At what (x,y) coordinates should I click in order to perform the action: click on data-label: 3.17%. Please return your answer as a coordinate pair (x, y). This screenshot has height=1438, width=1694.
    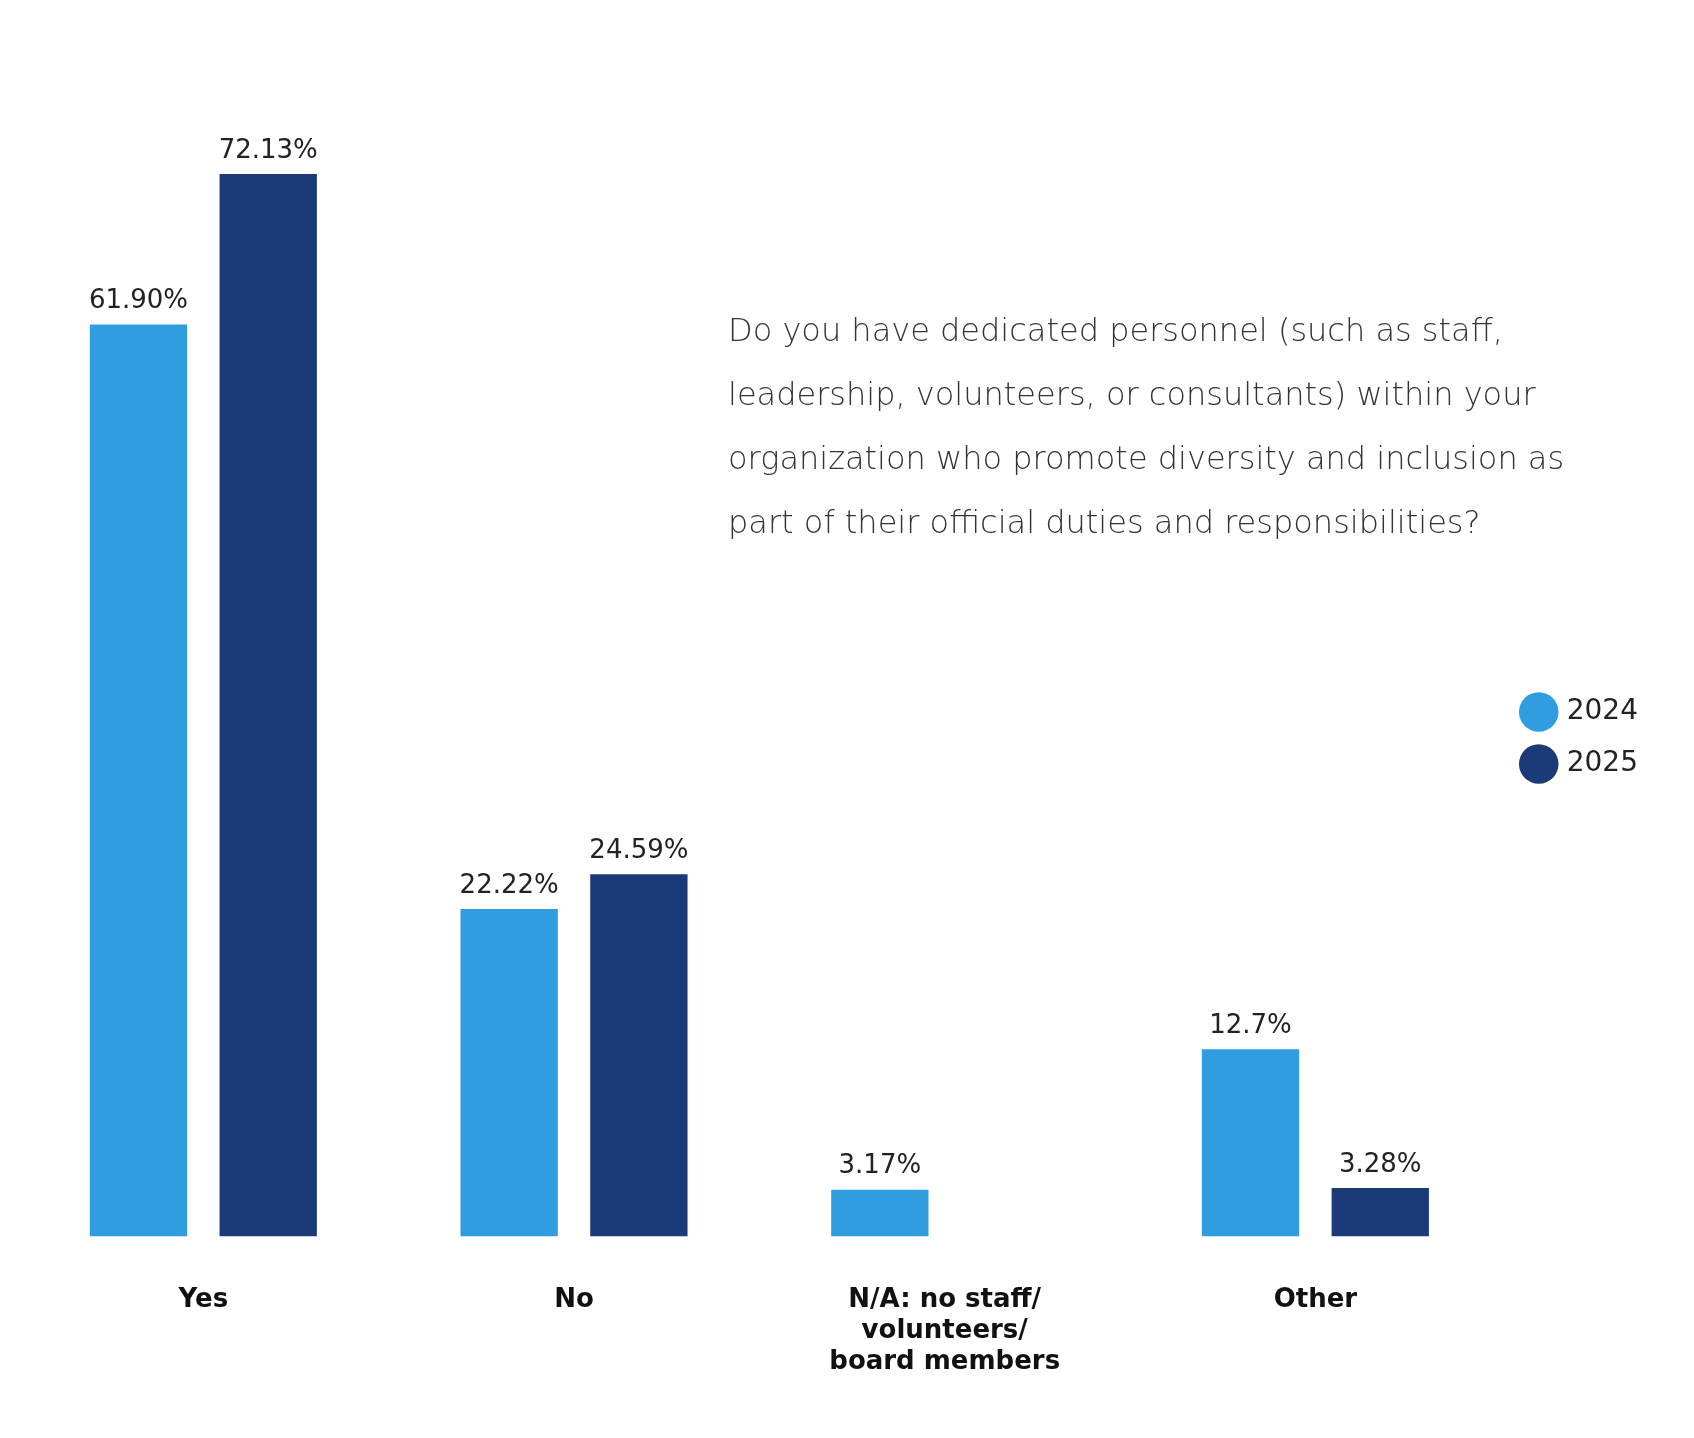
    Looking at the image, I should click on (880, 1164).